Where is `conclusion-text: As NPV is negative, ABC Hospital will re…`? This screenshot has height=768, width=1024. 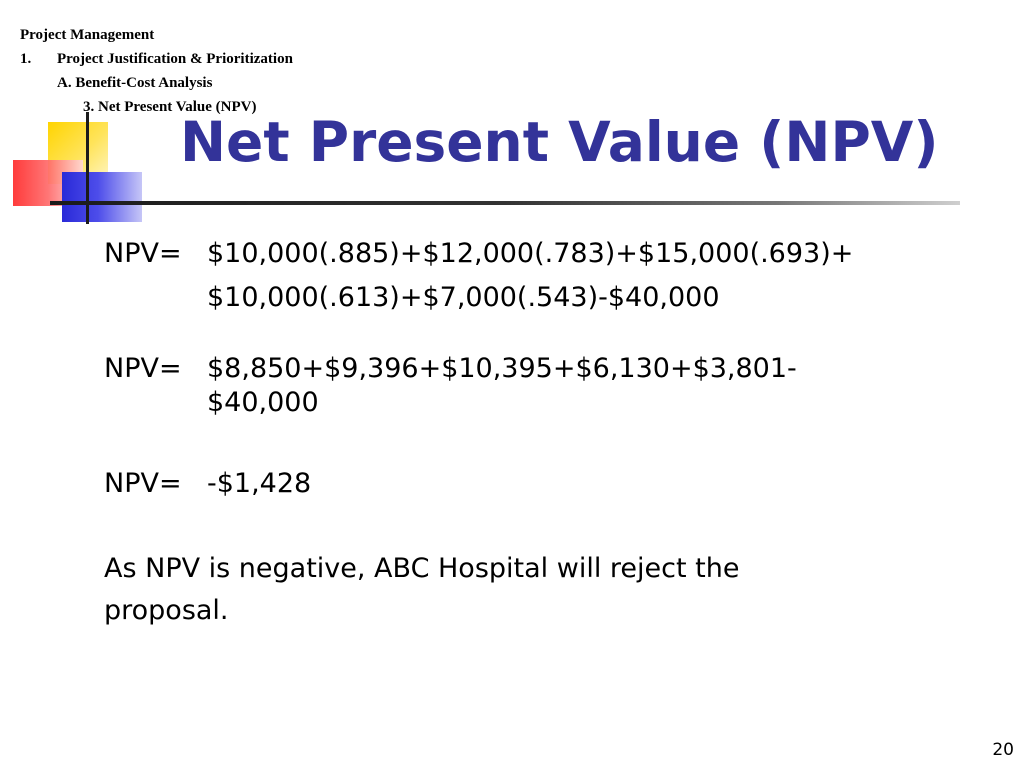 conclusion-text: As NPV is negative, ABC Hospital will re… is located at coordinates (422, 589).